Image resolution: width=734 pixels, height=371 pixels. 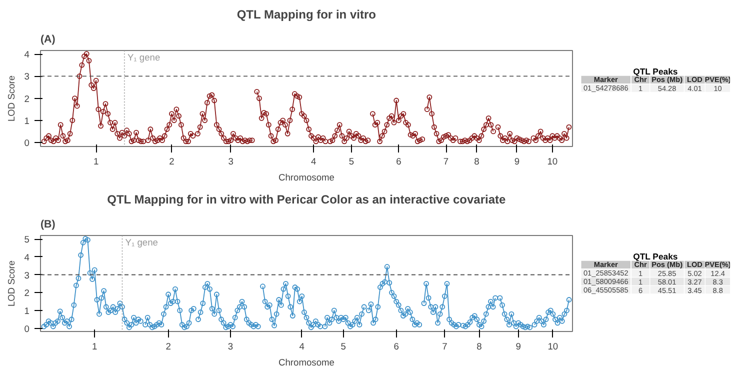 What do you see at coordinates (306, 199) in the screenshot?
I see `chart-title: QTL Mapping for in vitro with Pericar Color as an interactive covariate` at bounding box center [306, 199].